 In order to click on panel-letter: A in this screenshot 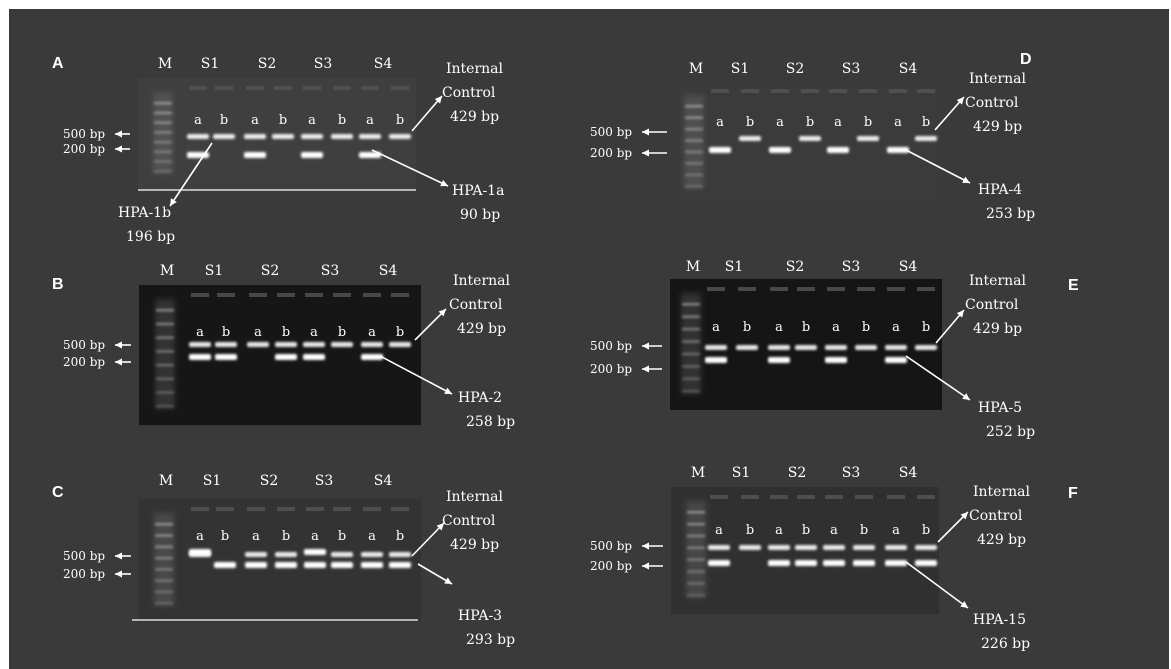, I will do `click(58, 63)`.